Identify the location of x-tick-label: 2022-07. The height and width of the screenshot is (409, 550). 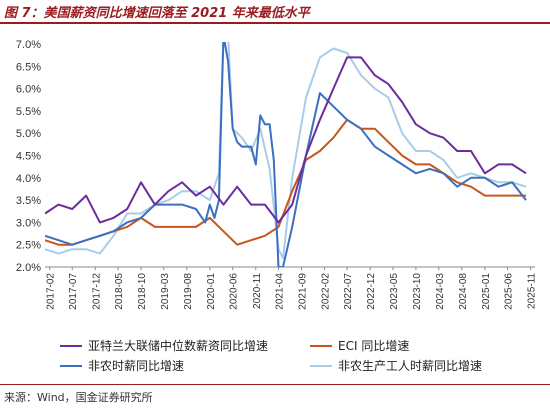
(348, 291).